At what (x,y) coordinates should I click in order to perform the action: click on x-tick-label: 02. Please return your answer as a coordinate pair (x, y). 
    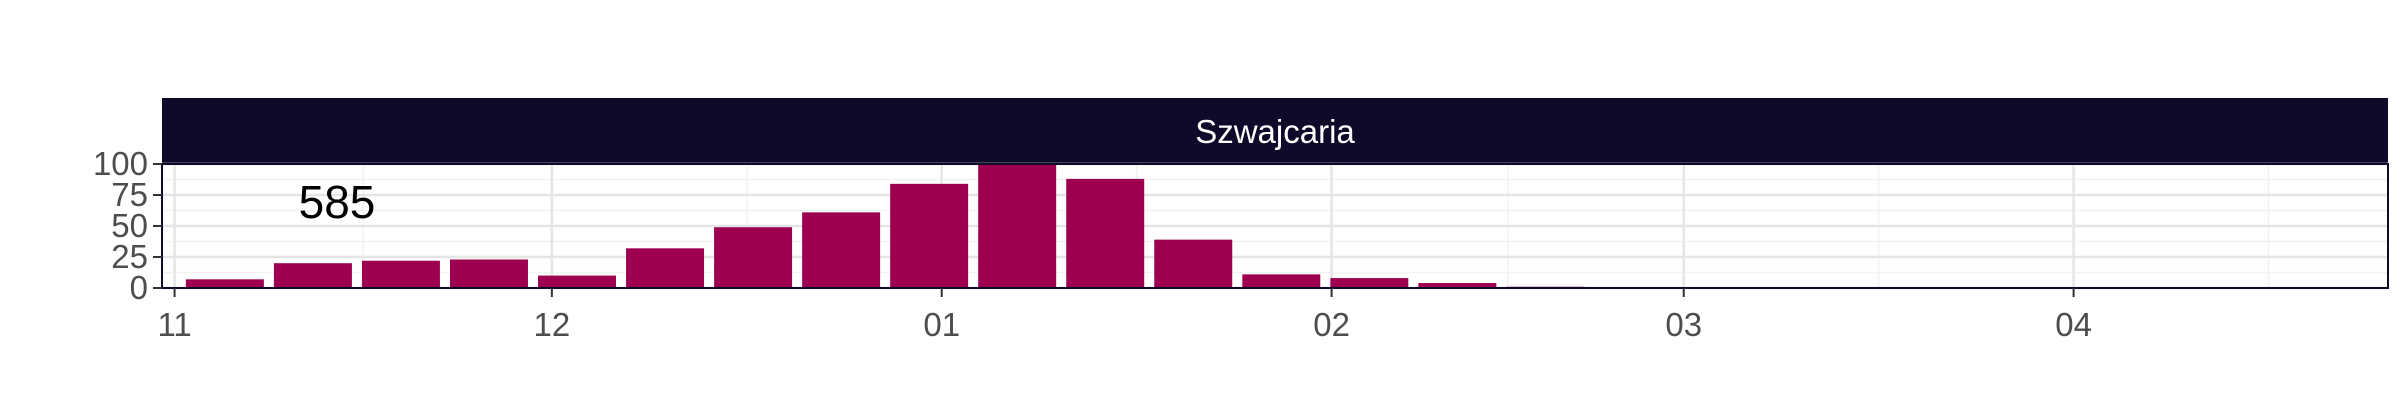
    Looking at the image, I should click on (1331, 324).